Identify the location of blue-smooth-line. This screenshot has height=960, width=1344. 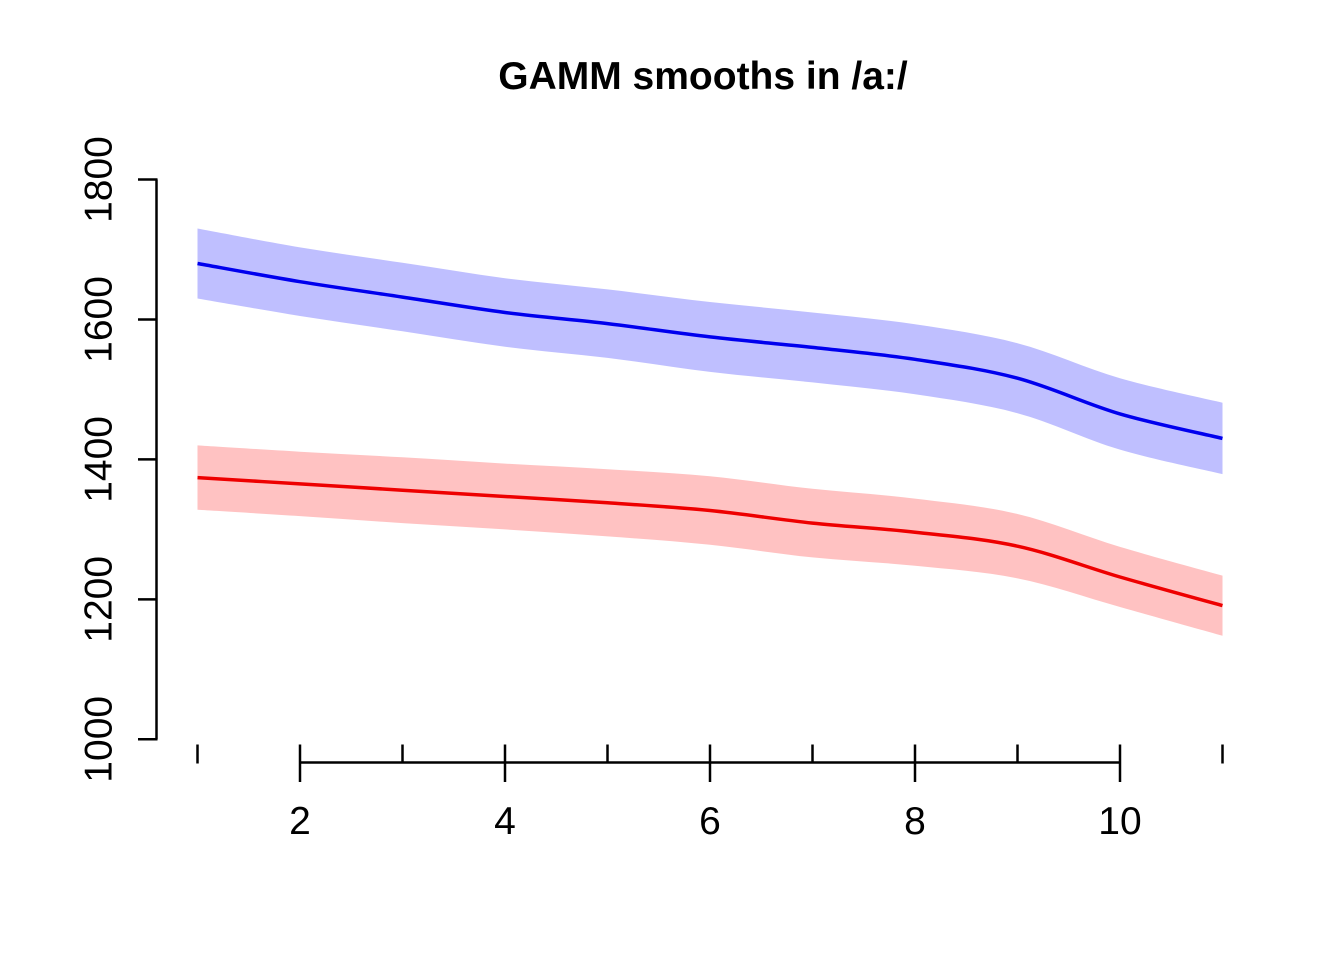
(710, 351).